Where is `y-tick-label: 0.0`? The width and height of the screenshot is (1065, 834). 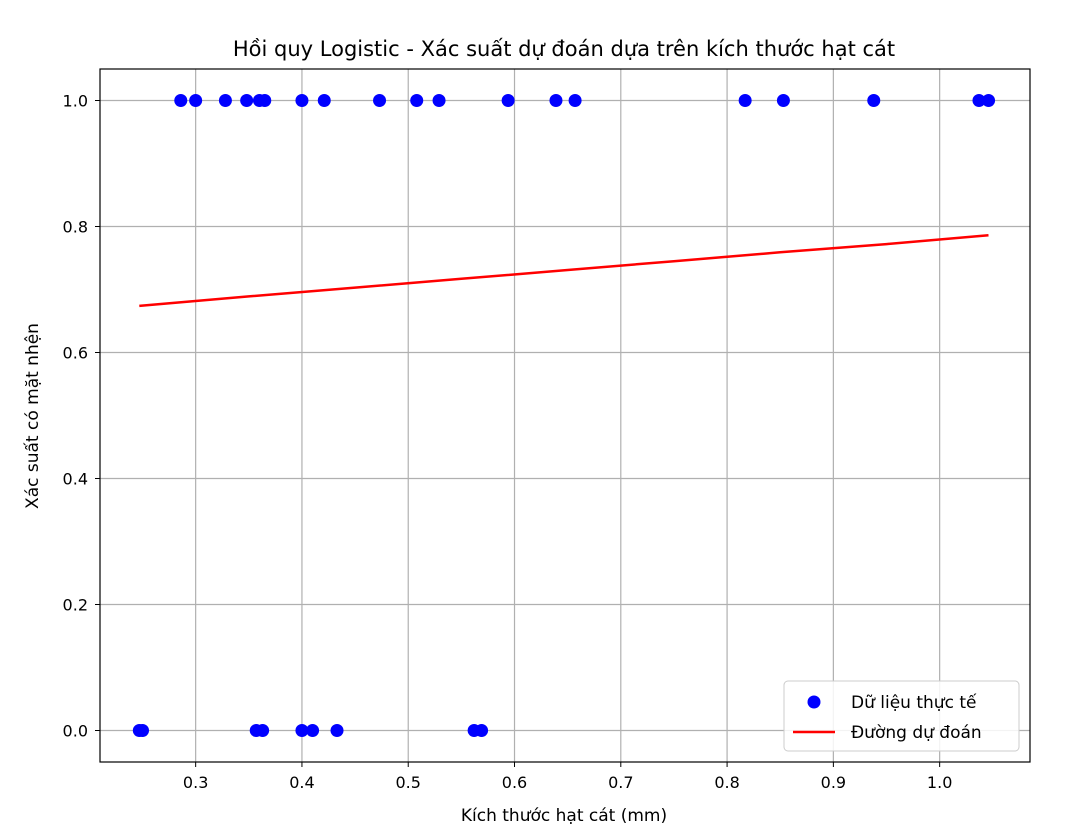 y-tick-label: 0.0 is located at coordinates (75, 731).